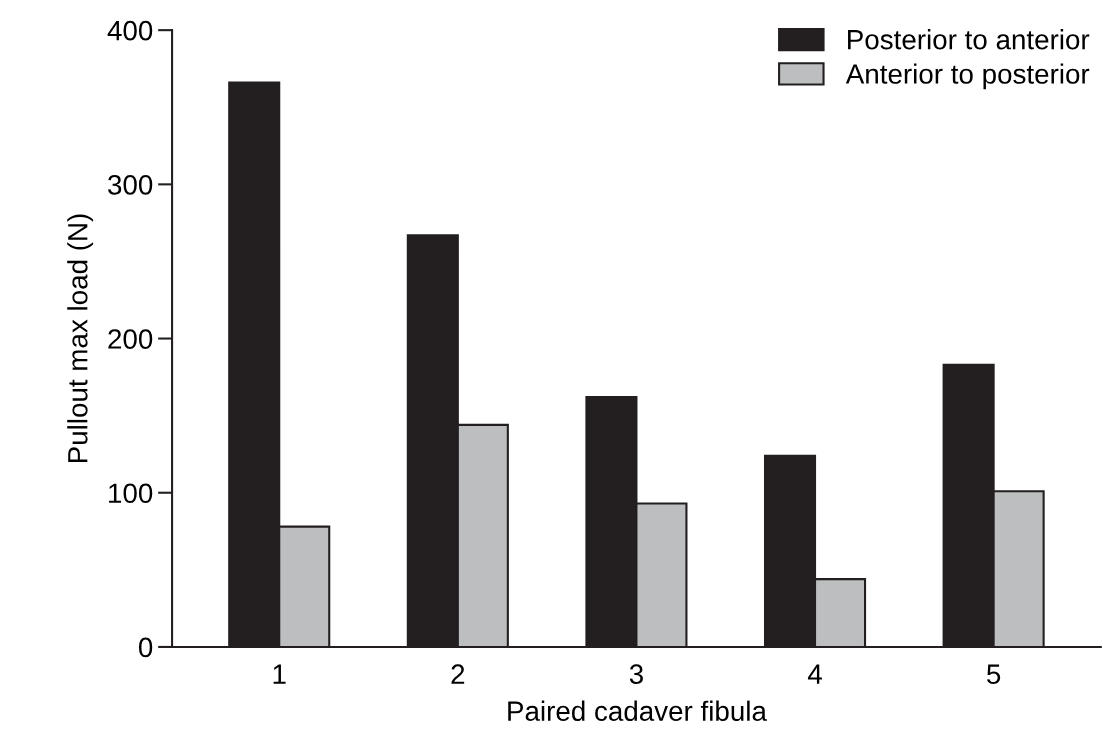  I want to click on y-tick-label: 200, so click(130, 339).